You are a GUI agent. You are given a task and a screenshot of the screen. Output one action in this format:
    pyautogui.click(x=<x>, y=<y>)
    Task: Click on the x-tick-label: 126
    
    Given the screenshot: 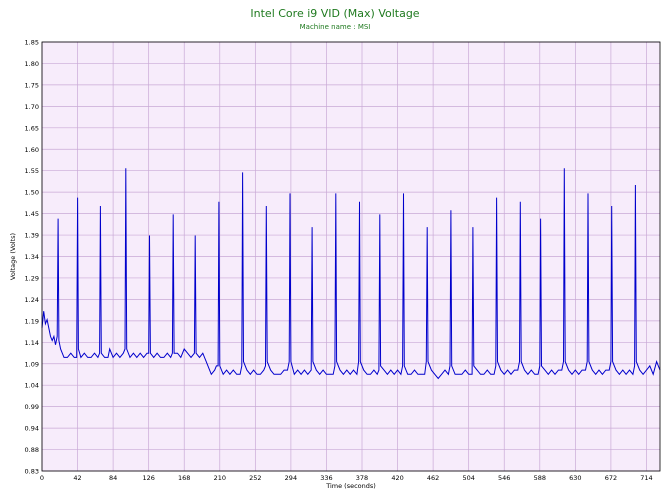 What is the action you would take?
    pyautogui.click(x=148, y=478)
    